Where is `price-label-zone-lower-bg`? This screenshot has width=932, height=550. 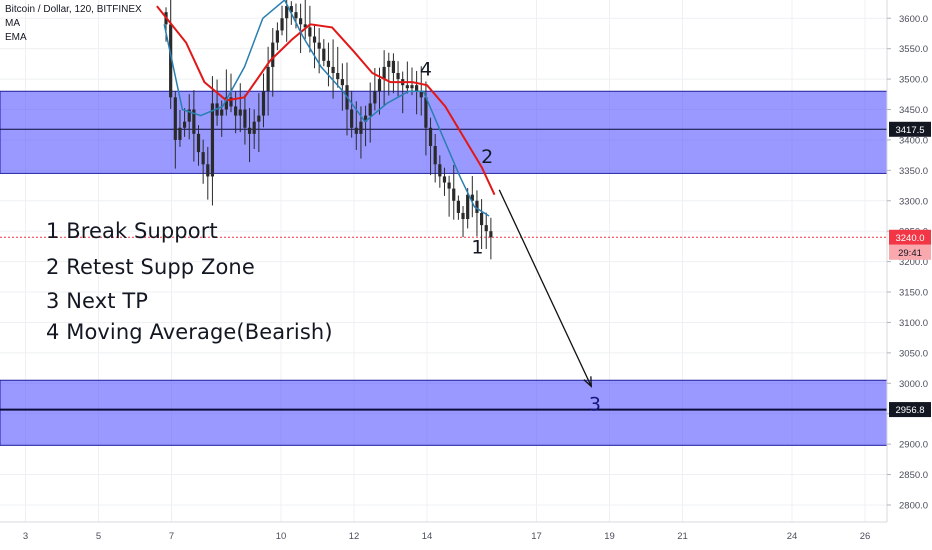 price-label-zone-lower-bg is located at coordinates (910, 410).